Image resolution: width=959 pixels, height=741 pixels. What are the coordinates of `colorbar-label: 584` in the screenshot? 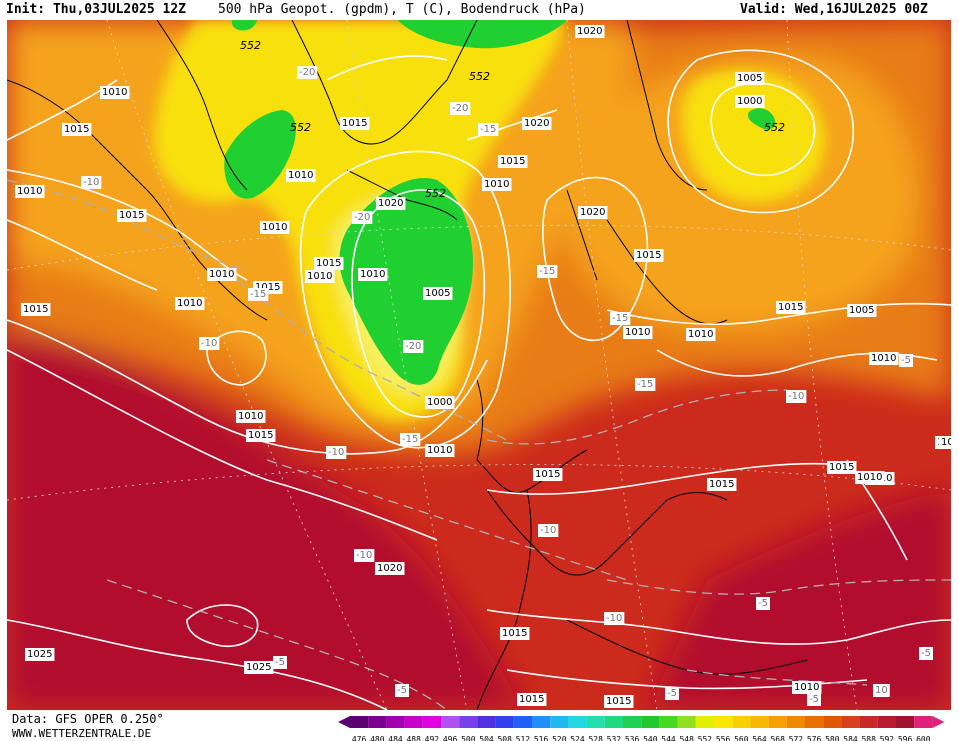 It's located at (850, 738).